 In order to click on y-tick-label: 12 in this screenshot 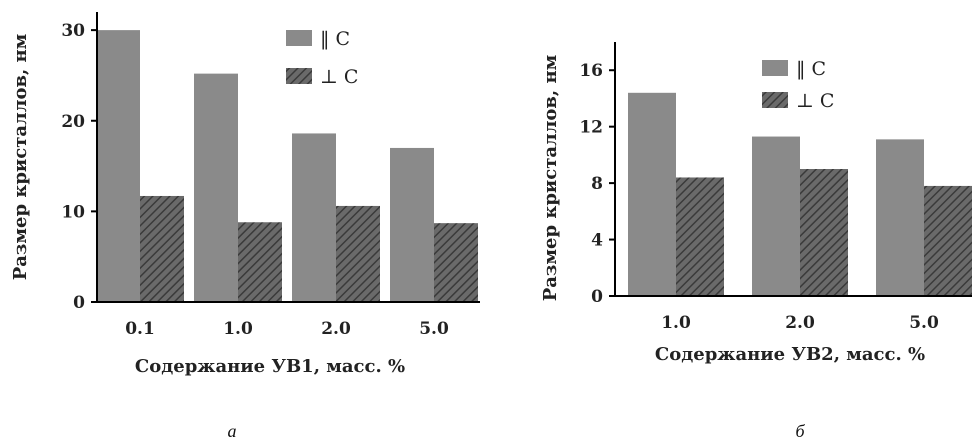, I will do `click(591, 128)`.